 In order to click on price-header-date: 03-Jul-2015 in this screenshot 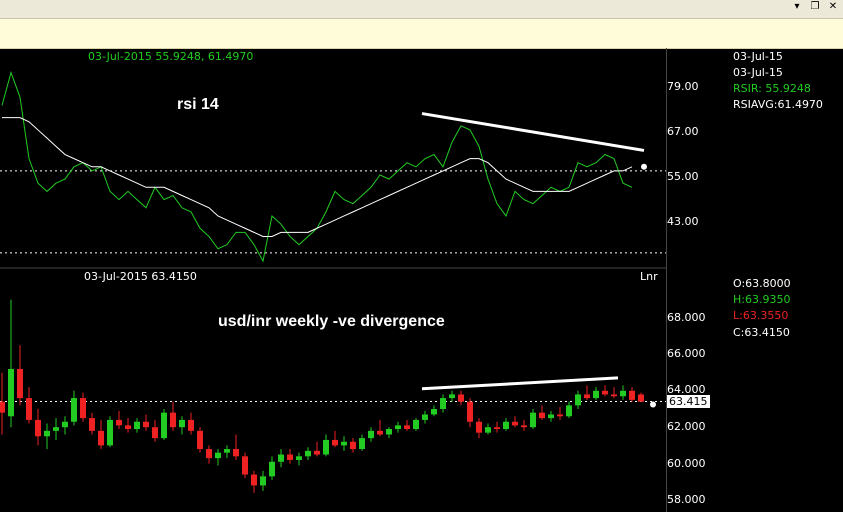, I will do `click(116, 276)`.